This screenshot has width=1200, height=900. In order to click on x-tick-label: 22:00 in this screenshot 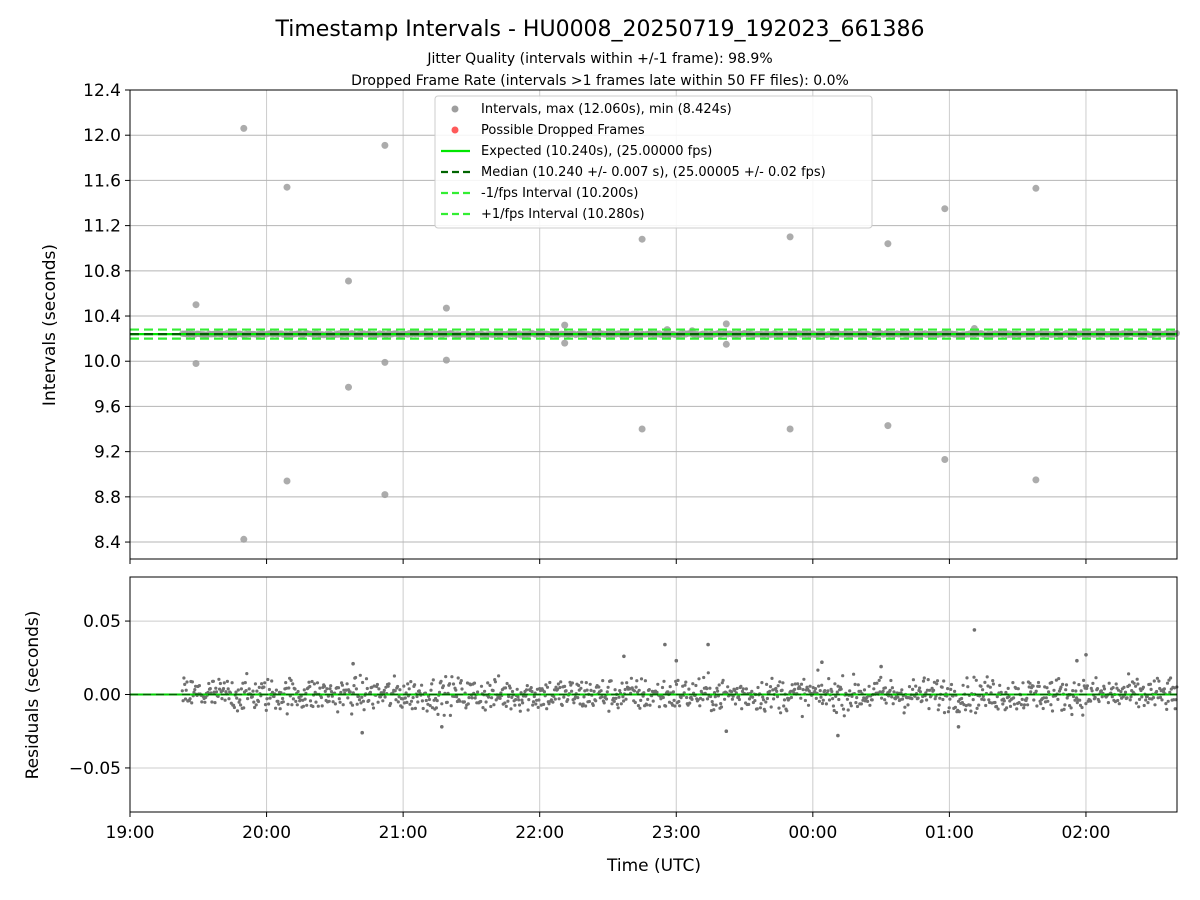, I will do `click(539, 833)`.